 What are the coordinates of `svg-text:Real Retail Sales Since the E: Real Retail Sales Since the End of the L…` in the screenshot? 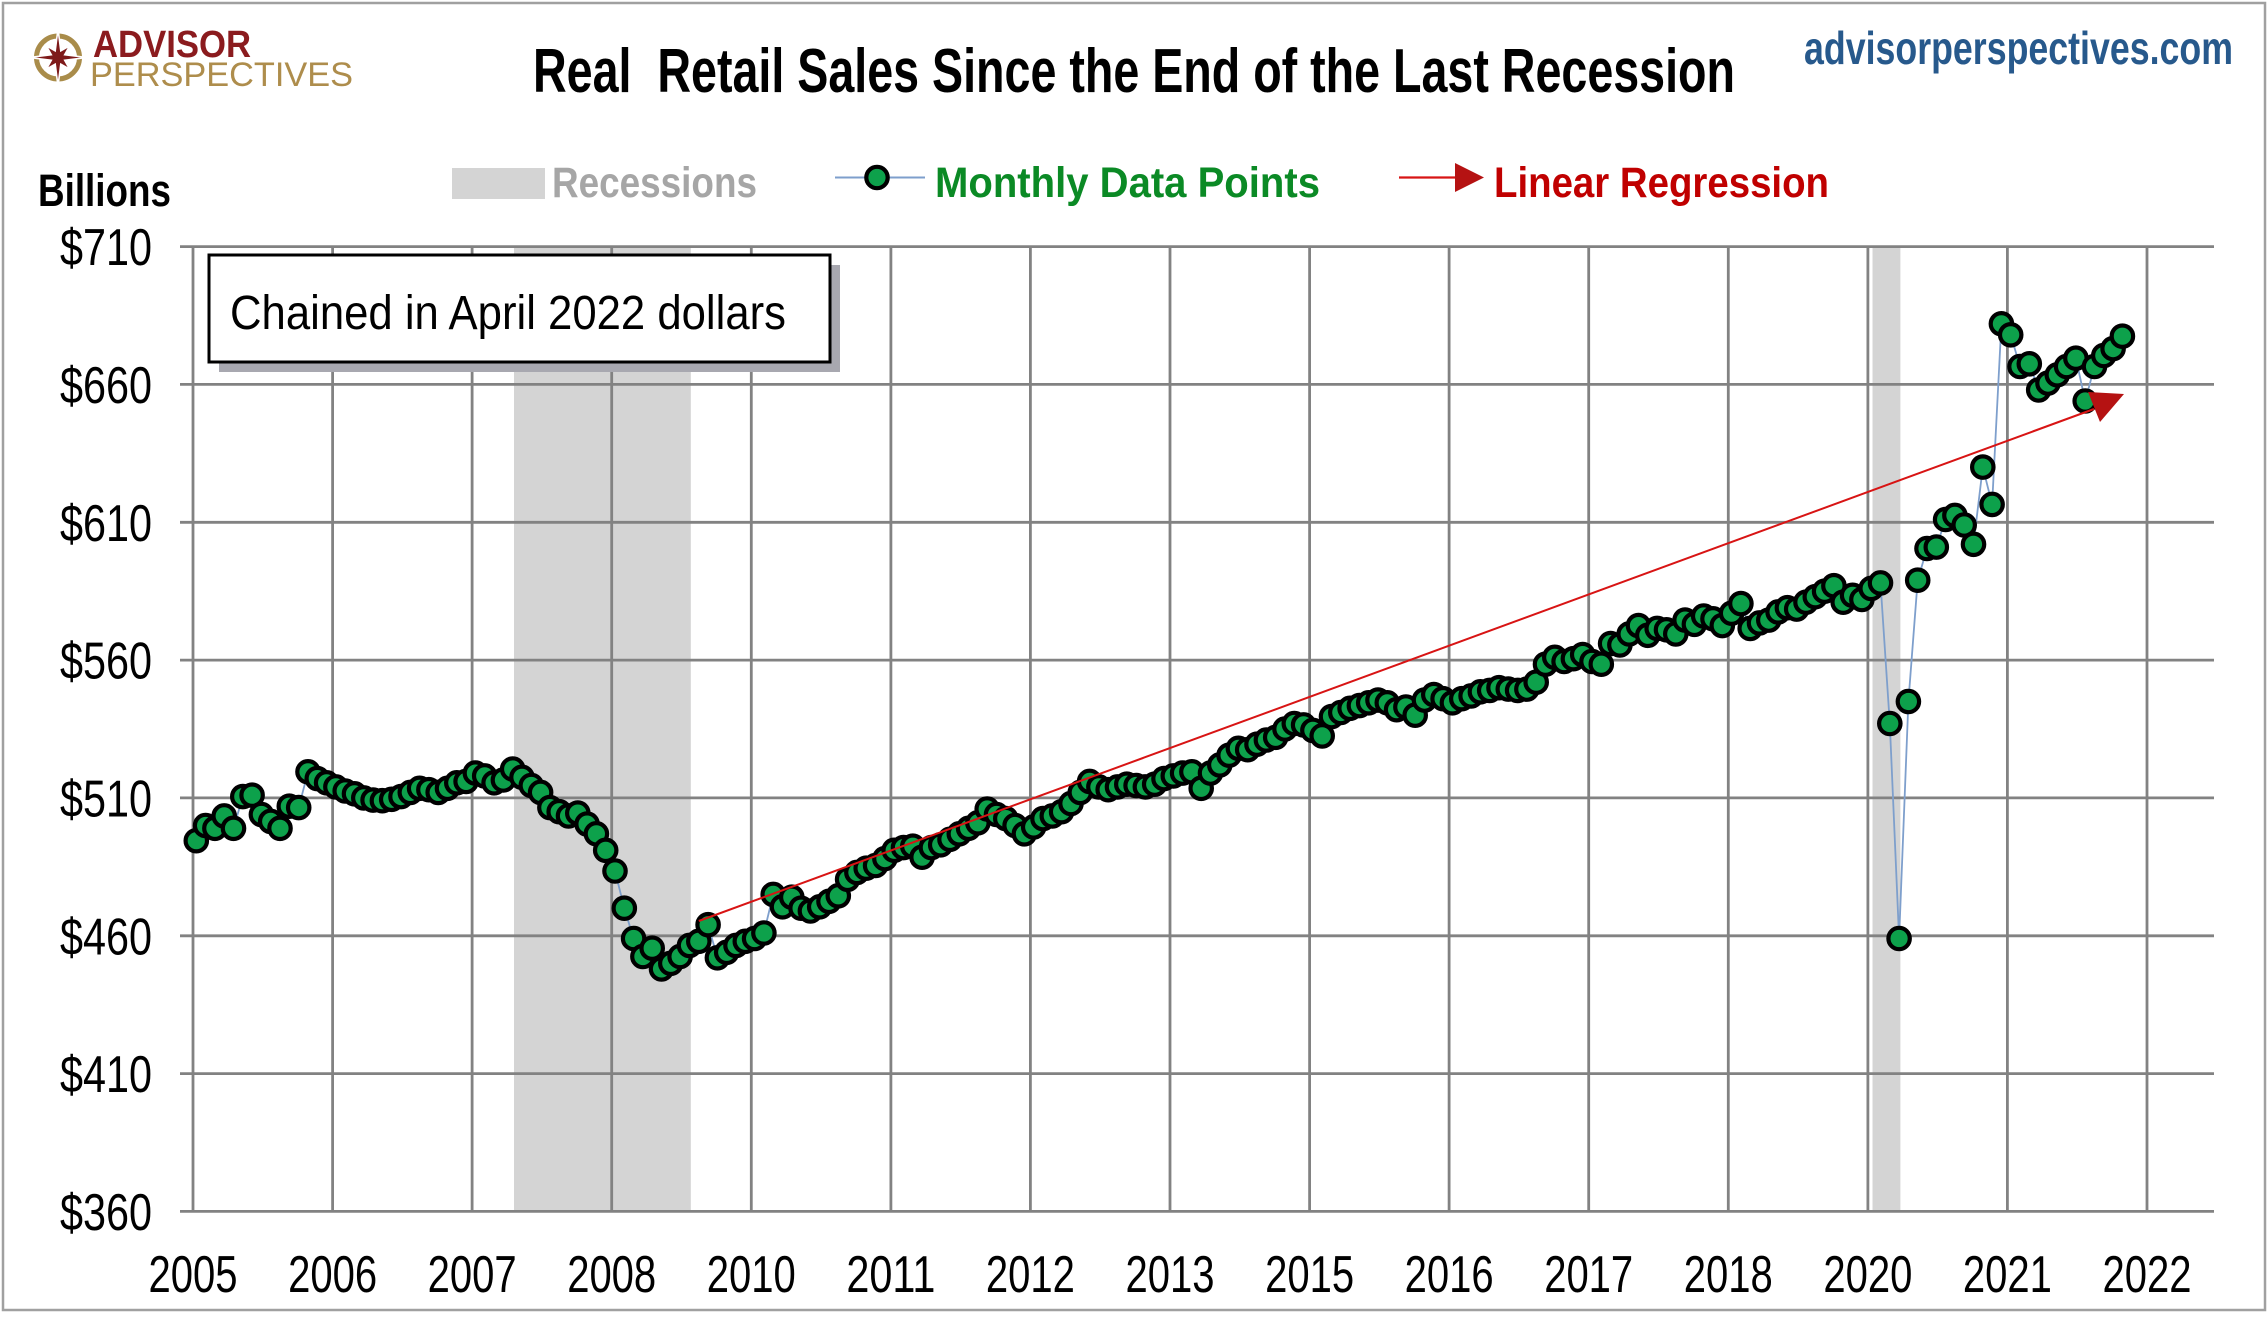 It's located at (1134, 71).